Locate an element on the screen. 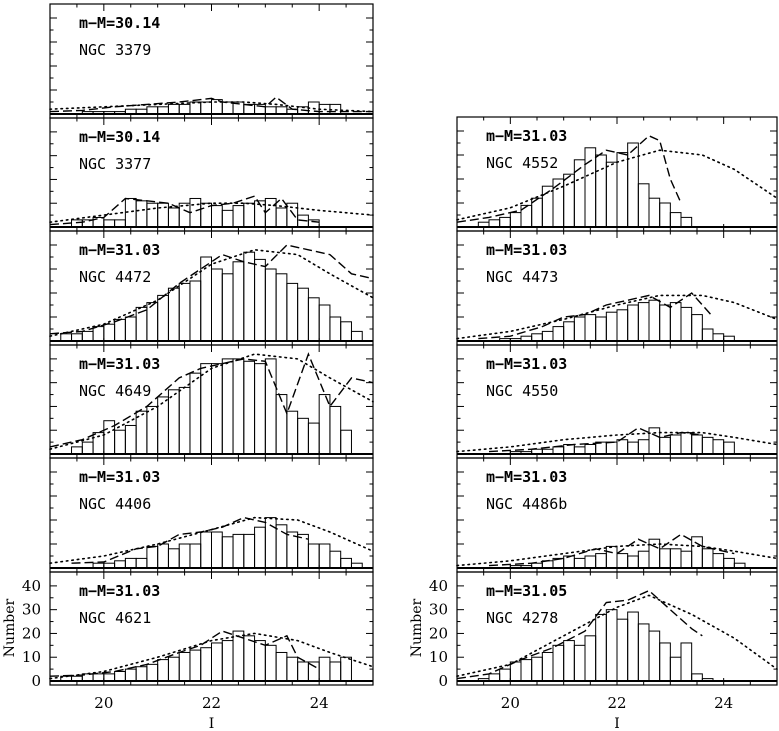 This screenshot has height=731, width=779. panel-ngc4486b: m−M=31.03 NGC 4486b is located at coordinates (617, 515).